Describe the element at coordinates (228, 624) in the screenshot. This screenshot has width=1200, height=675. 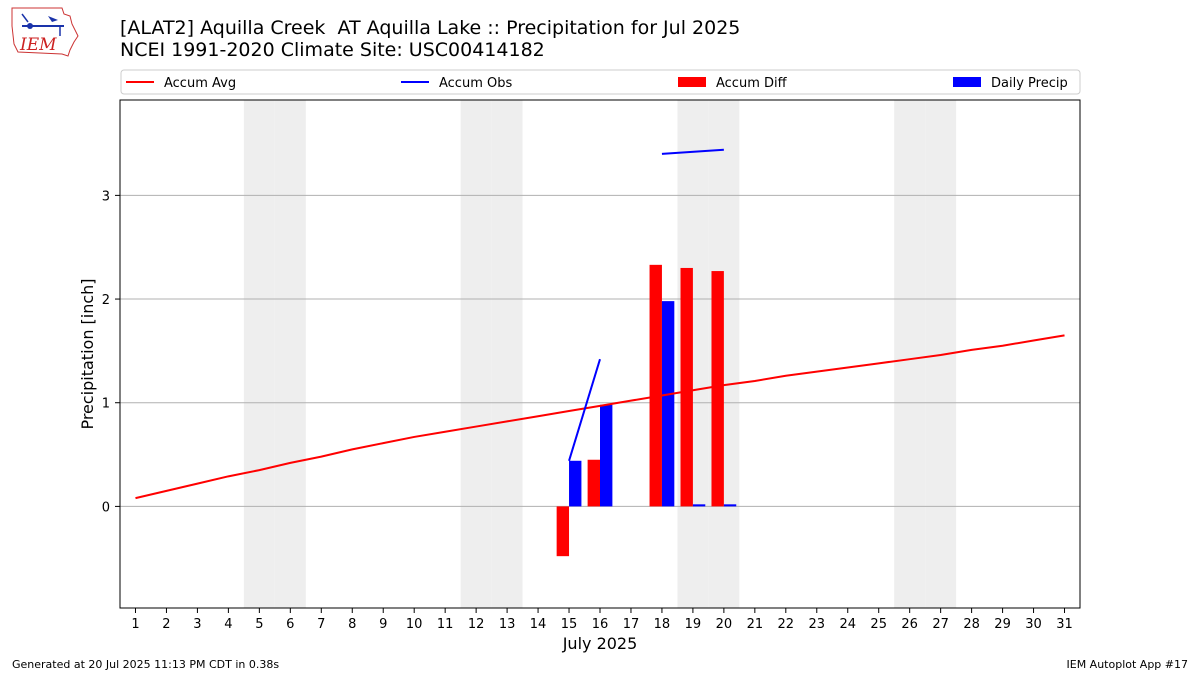
I see `x-tick-label: 4` at that location.